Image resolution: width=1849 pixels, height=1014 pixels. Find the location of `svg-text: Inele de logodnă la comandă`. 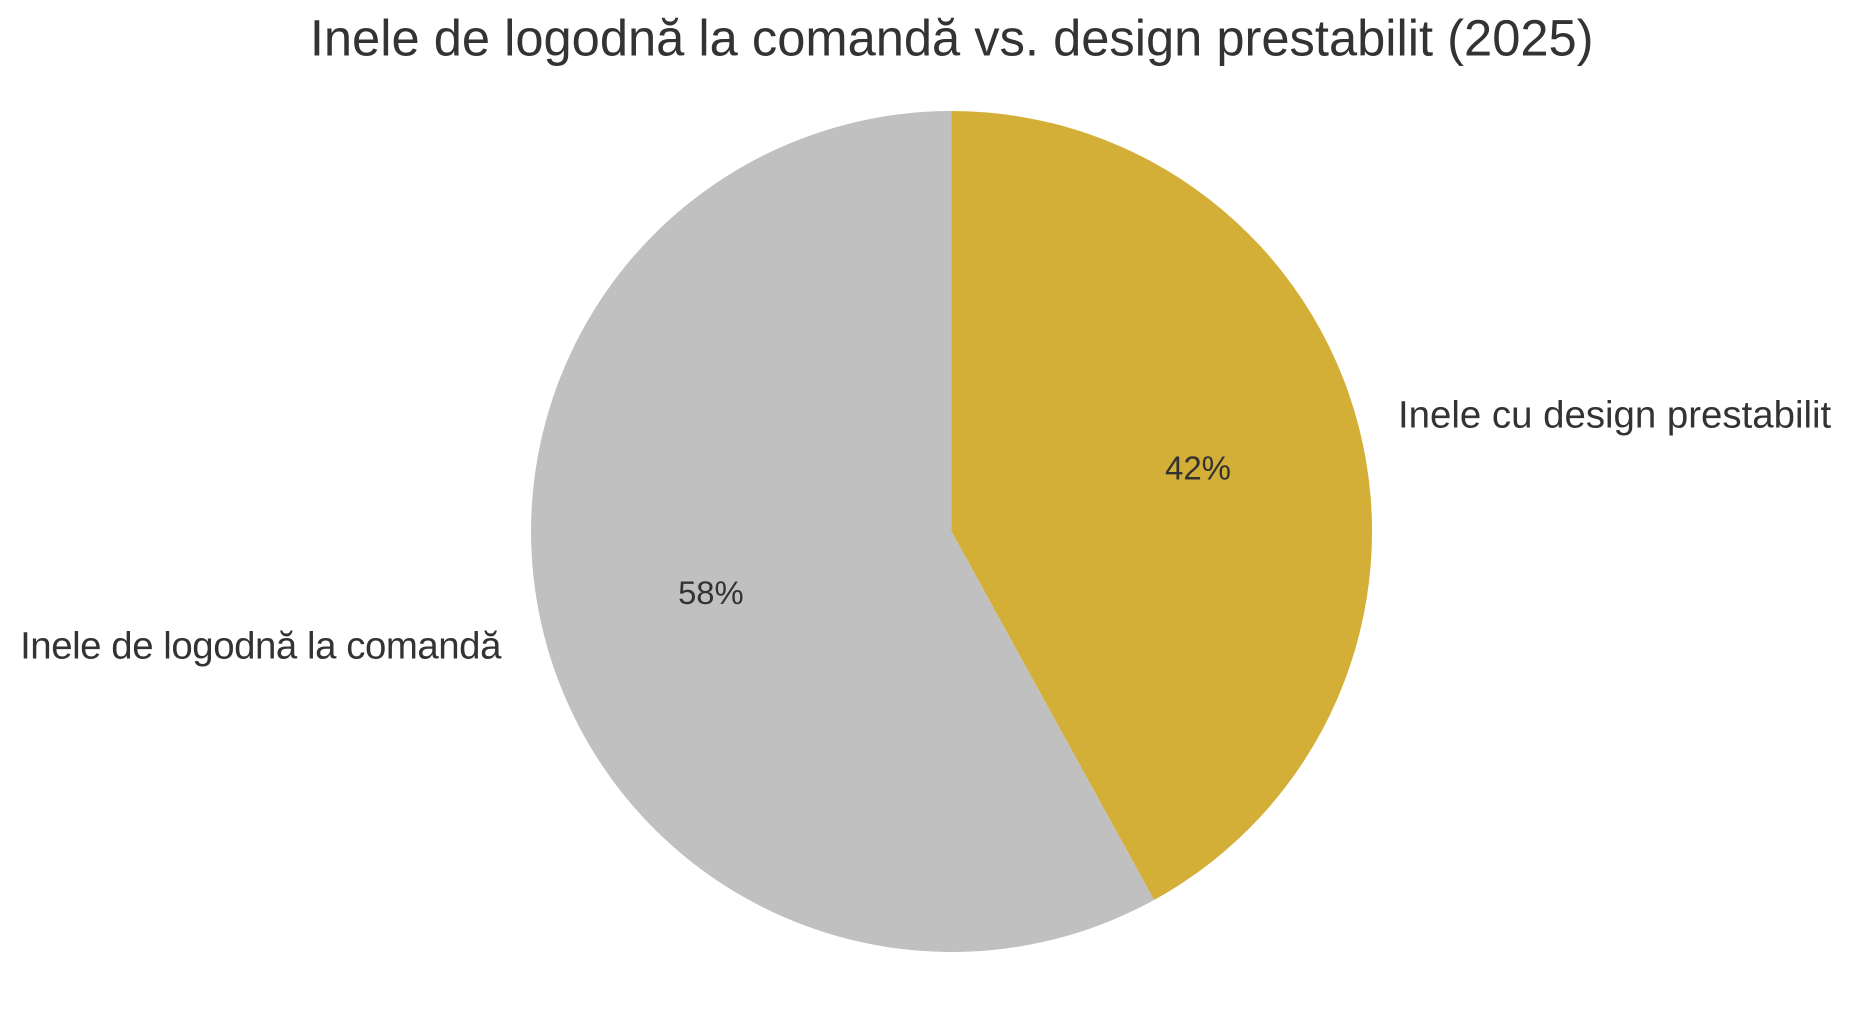

svg-text: Inele de logodnă la comandă is located at coordinates (261, 645).